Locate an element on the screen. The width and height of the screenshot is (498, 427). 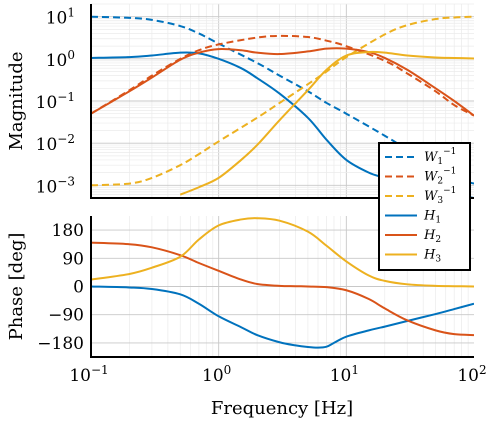
legend-entry-label: W1−1 is located at coordinates (440, 157).